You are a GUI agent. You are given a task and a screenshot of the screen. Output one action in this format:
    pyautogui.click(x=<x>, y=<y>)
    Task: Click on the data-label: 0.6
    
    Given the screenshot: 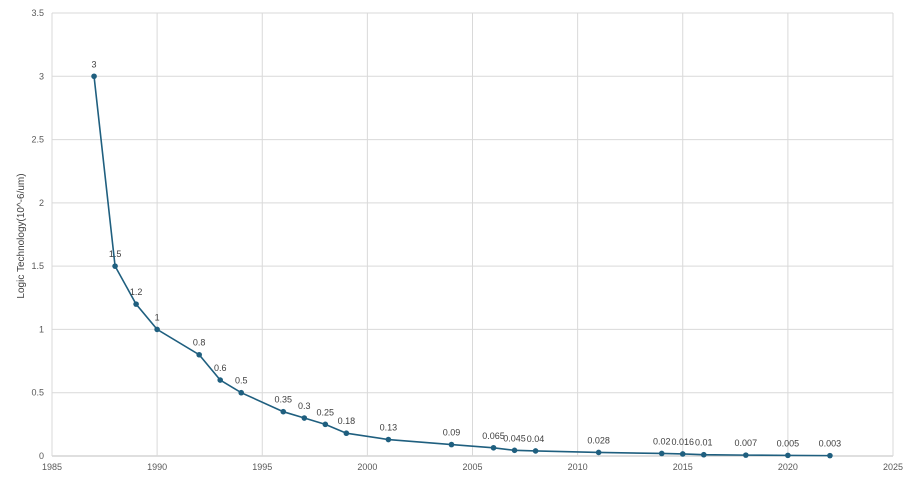 What is the action you would take?
    pyautogui.click(x=220, y=368)
    